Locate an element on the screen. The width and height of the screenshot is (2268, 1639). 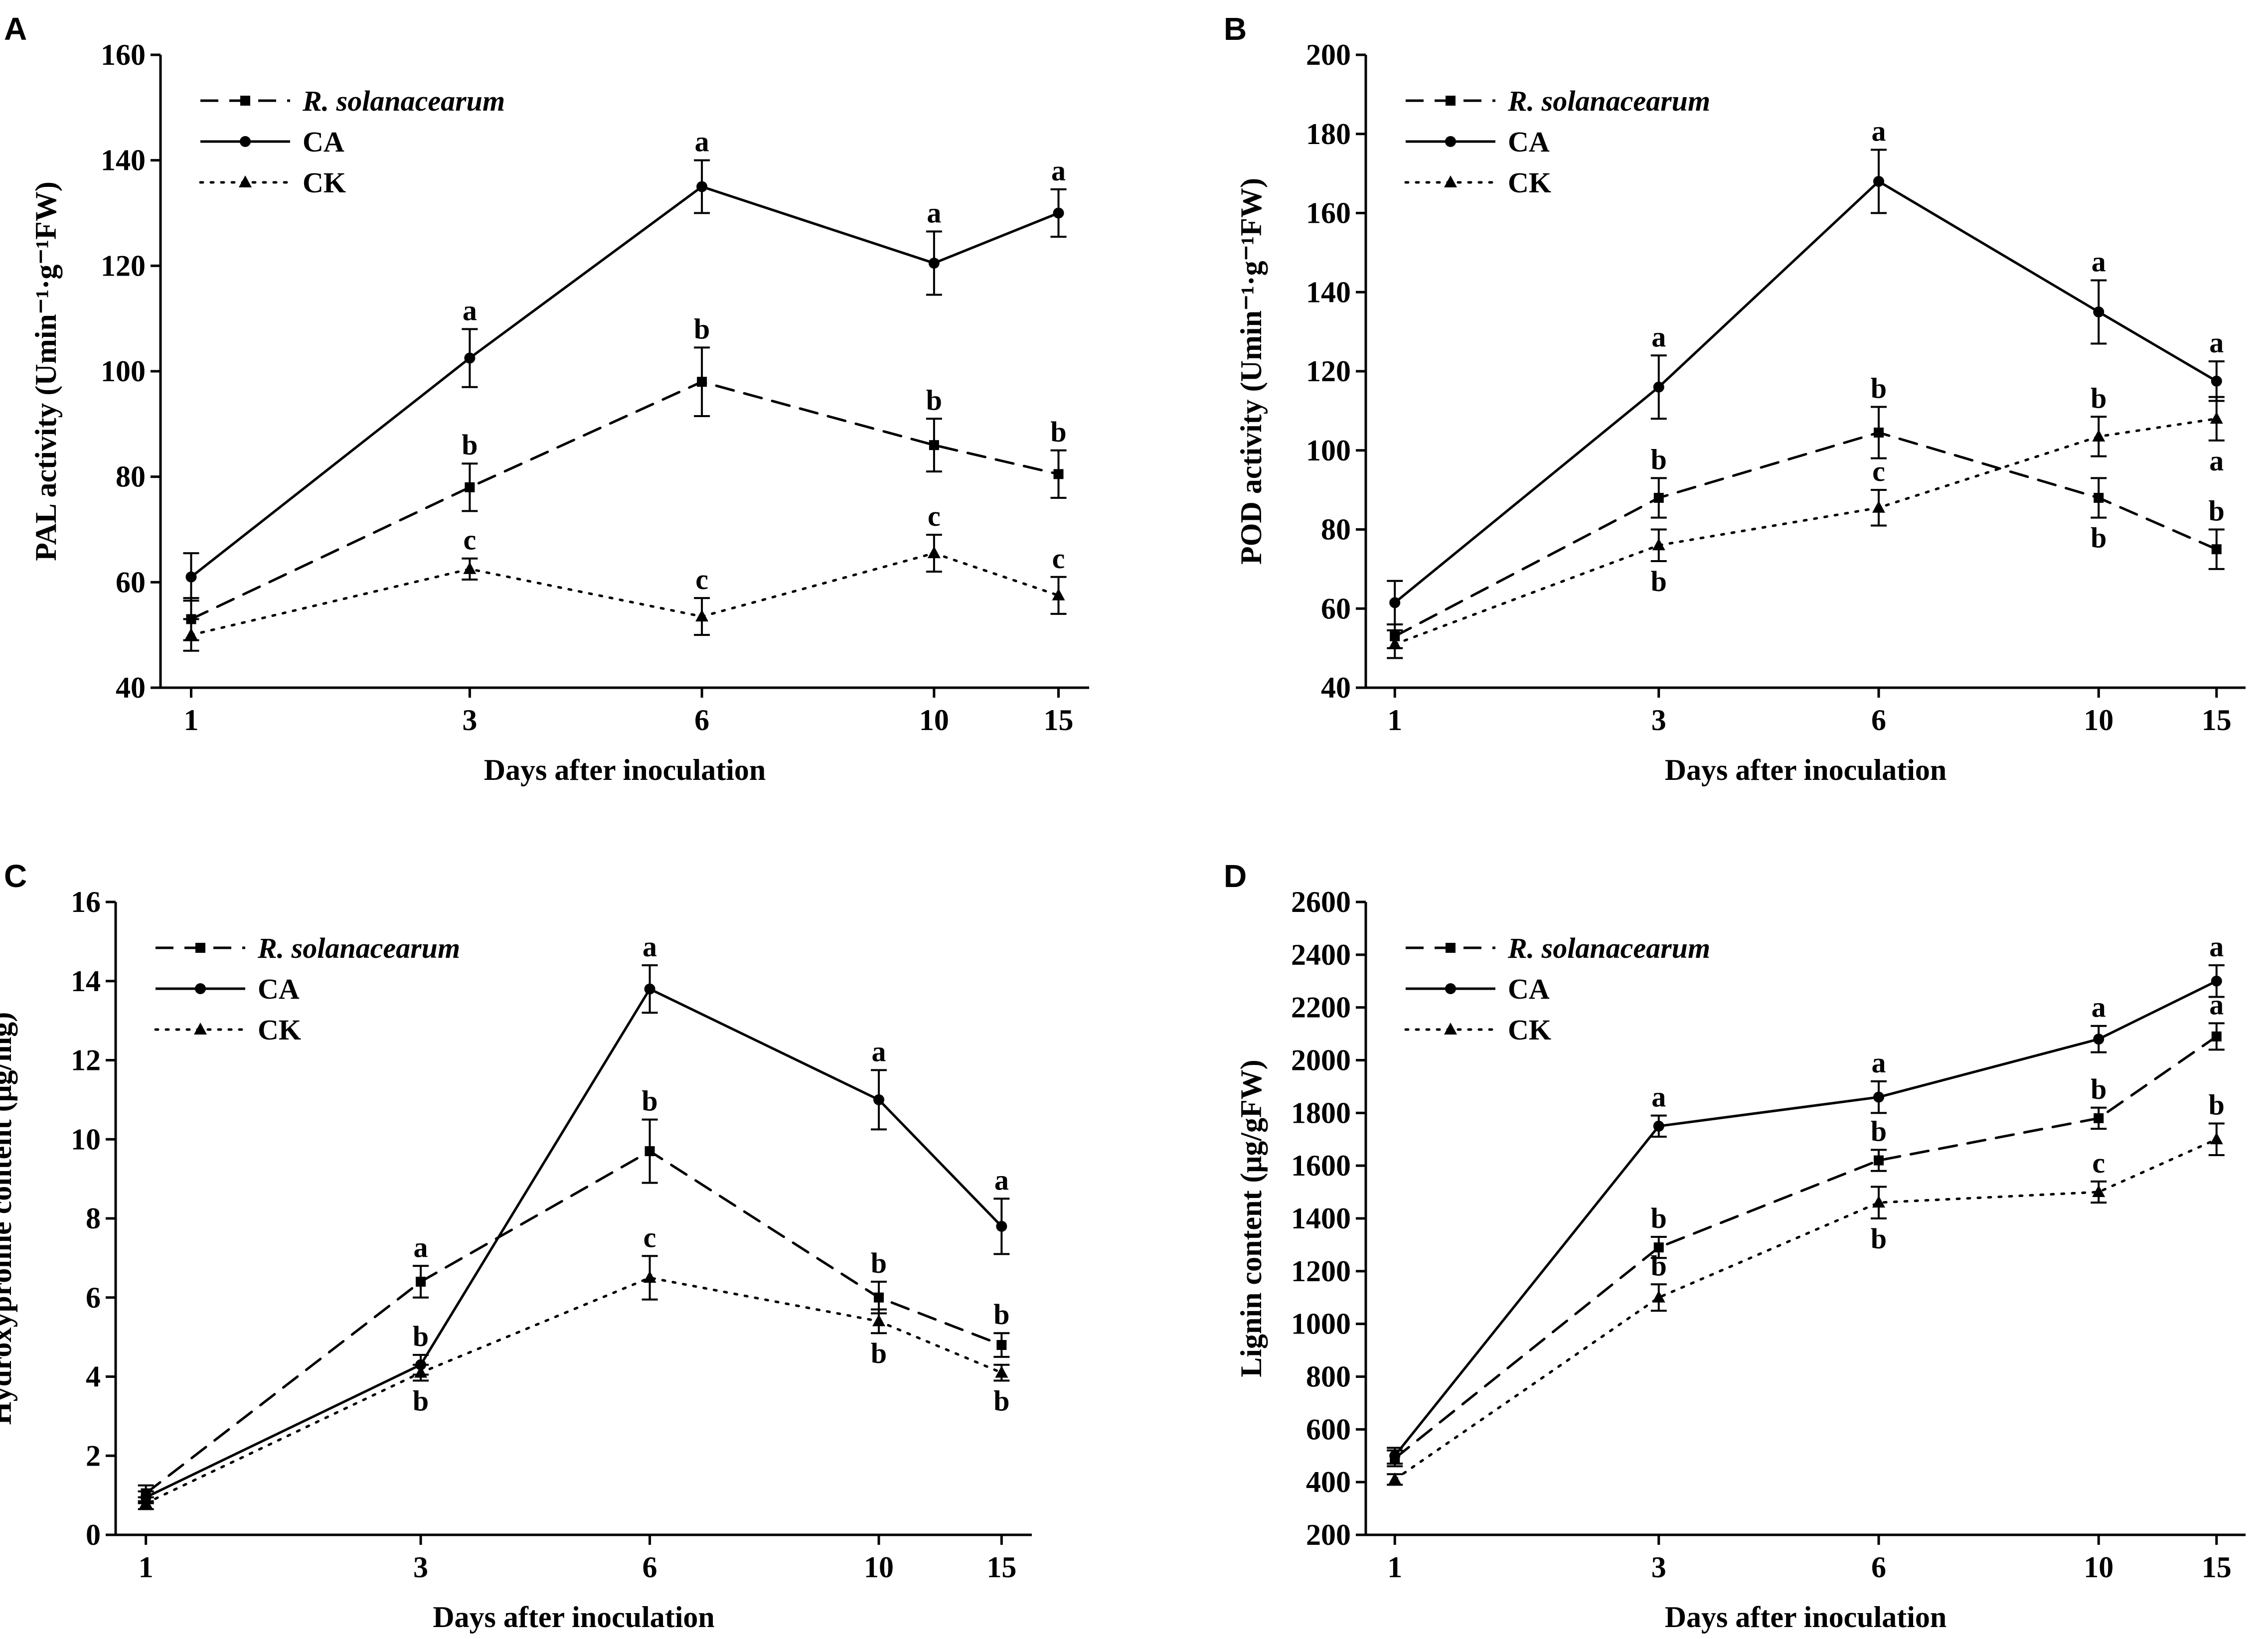
y-tick-label: 2400 is located at coordinates (1321, 955).